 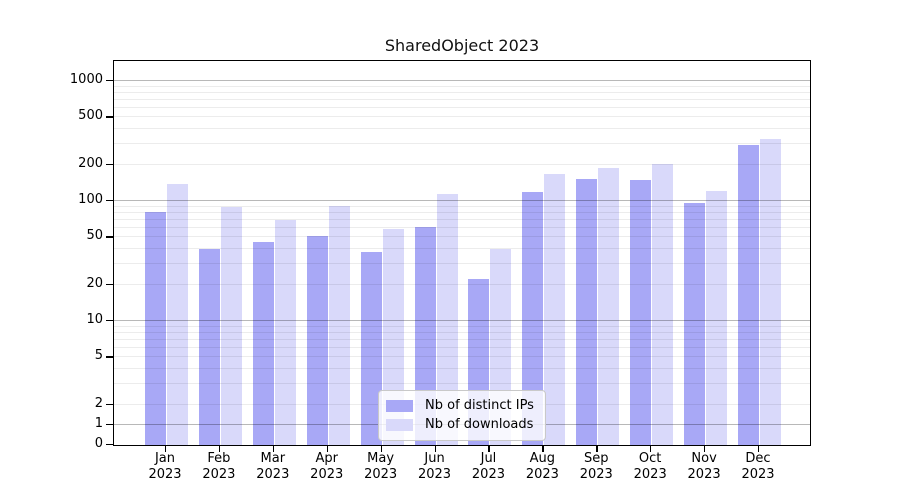 I want to click on legend-item-distinct-ips: Nb of distinct IPs, so click(x=461, y=405).